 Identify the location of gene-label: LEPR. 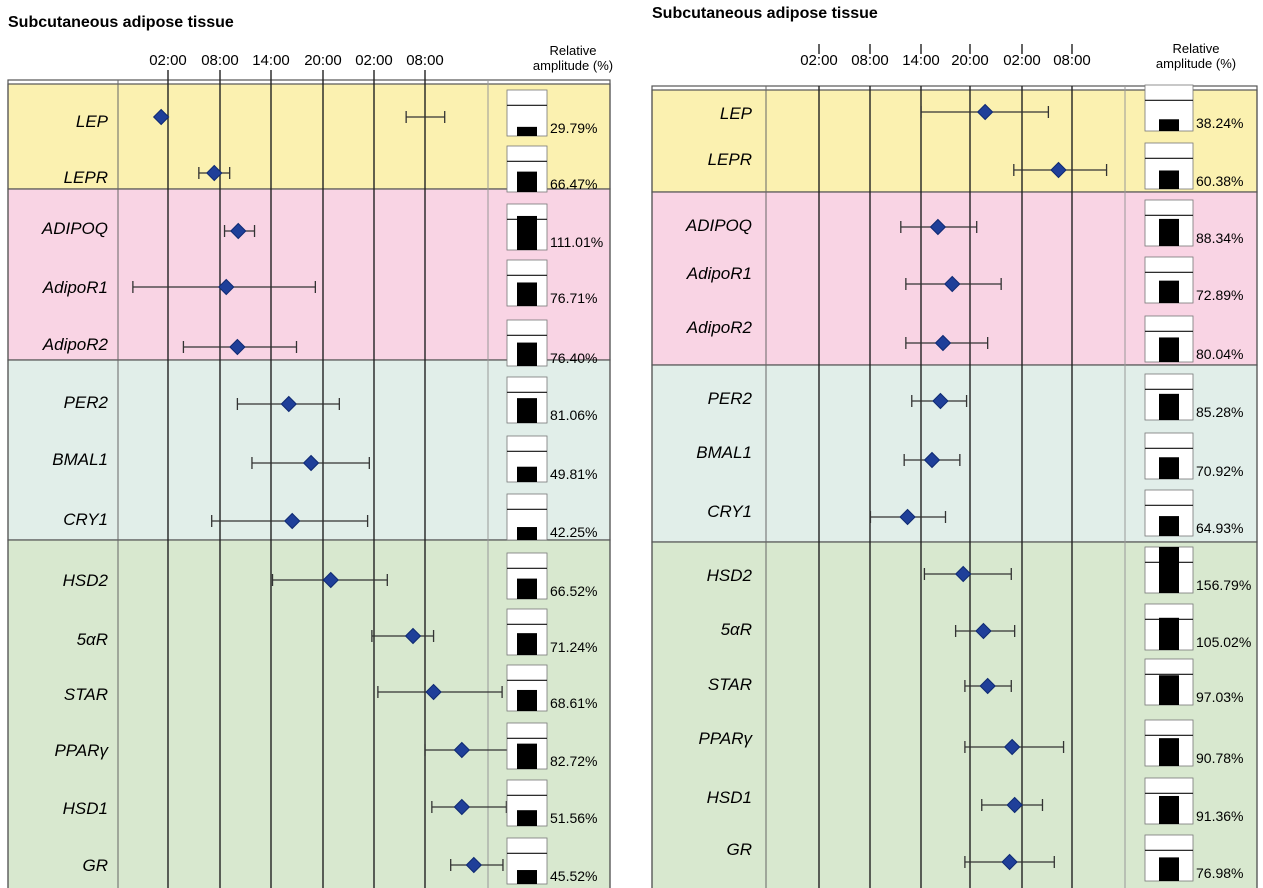
(730, 159).